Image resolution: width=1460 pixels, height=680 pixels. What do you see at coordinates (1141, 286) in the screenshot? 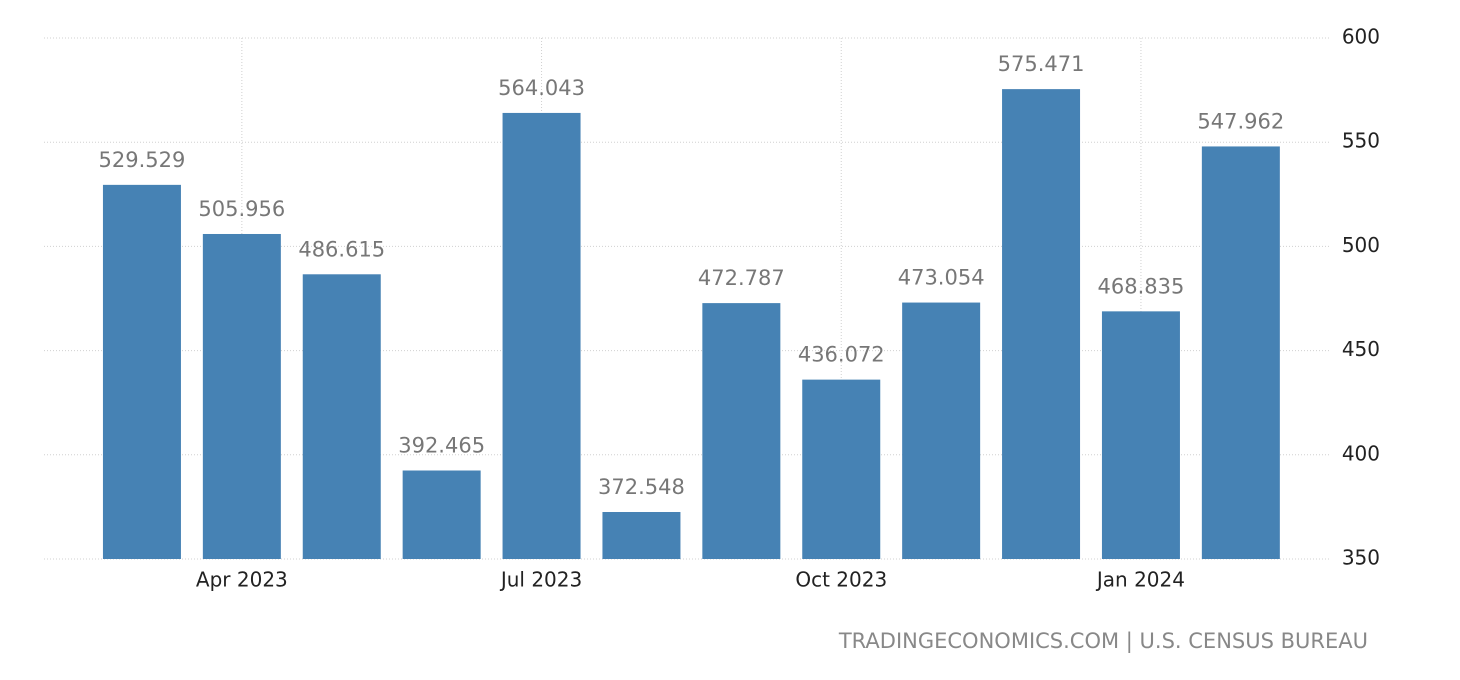
I see `value-label: 468.835` at bounding box center [1141, 286].